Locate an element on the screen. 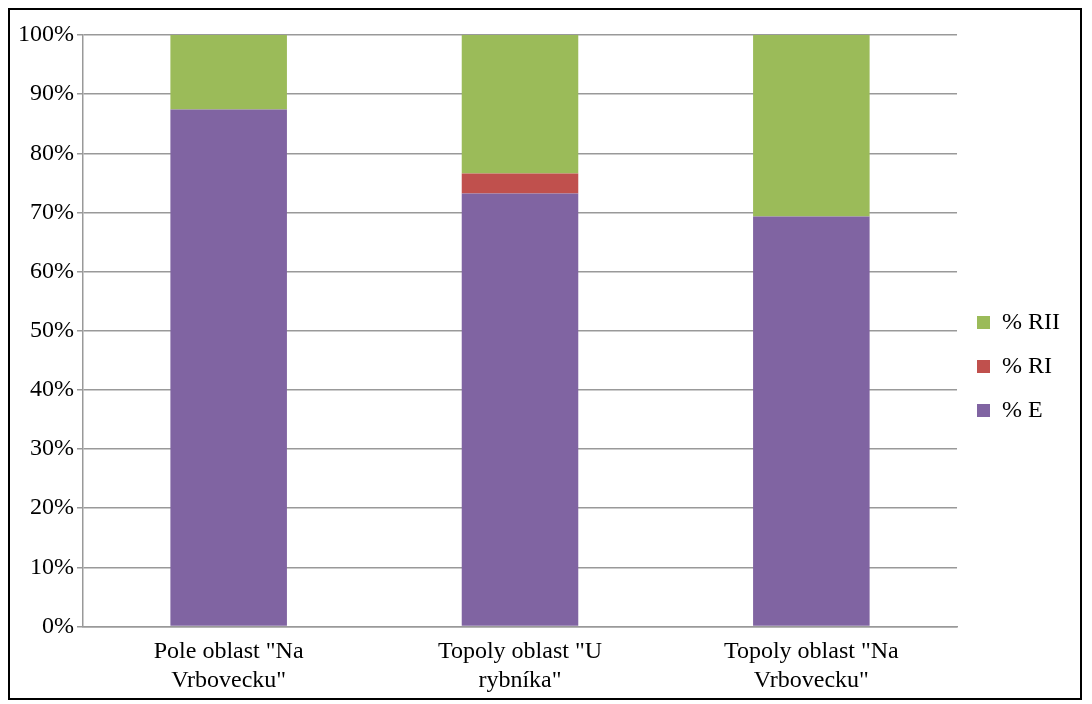  y-tick-label: 50% is located at coordinates (51, 329).